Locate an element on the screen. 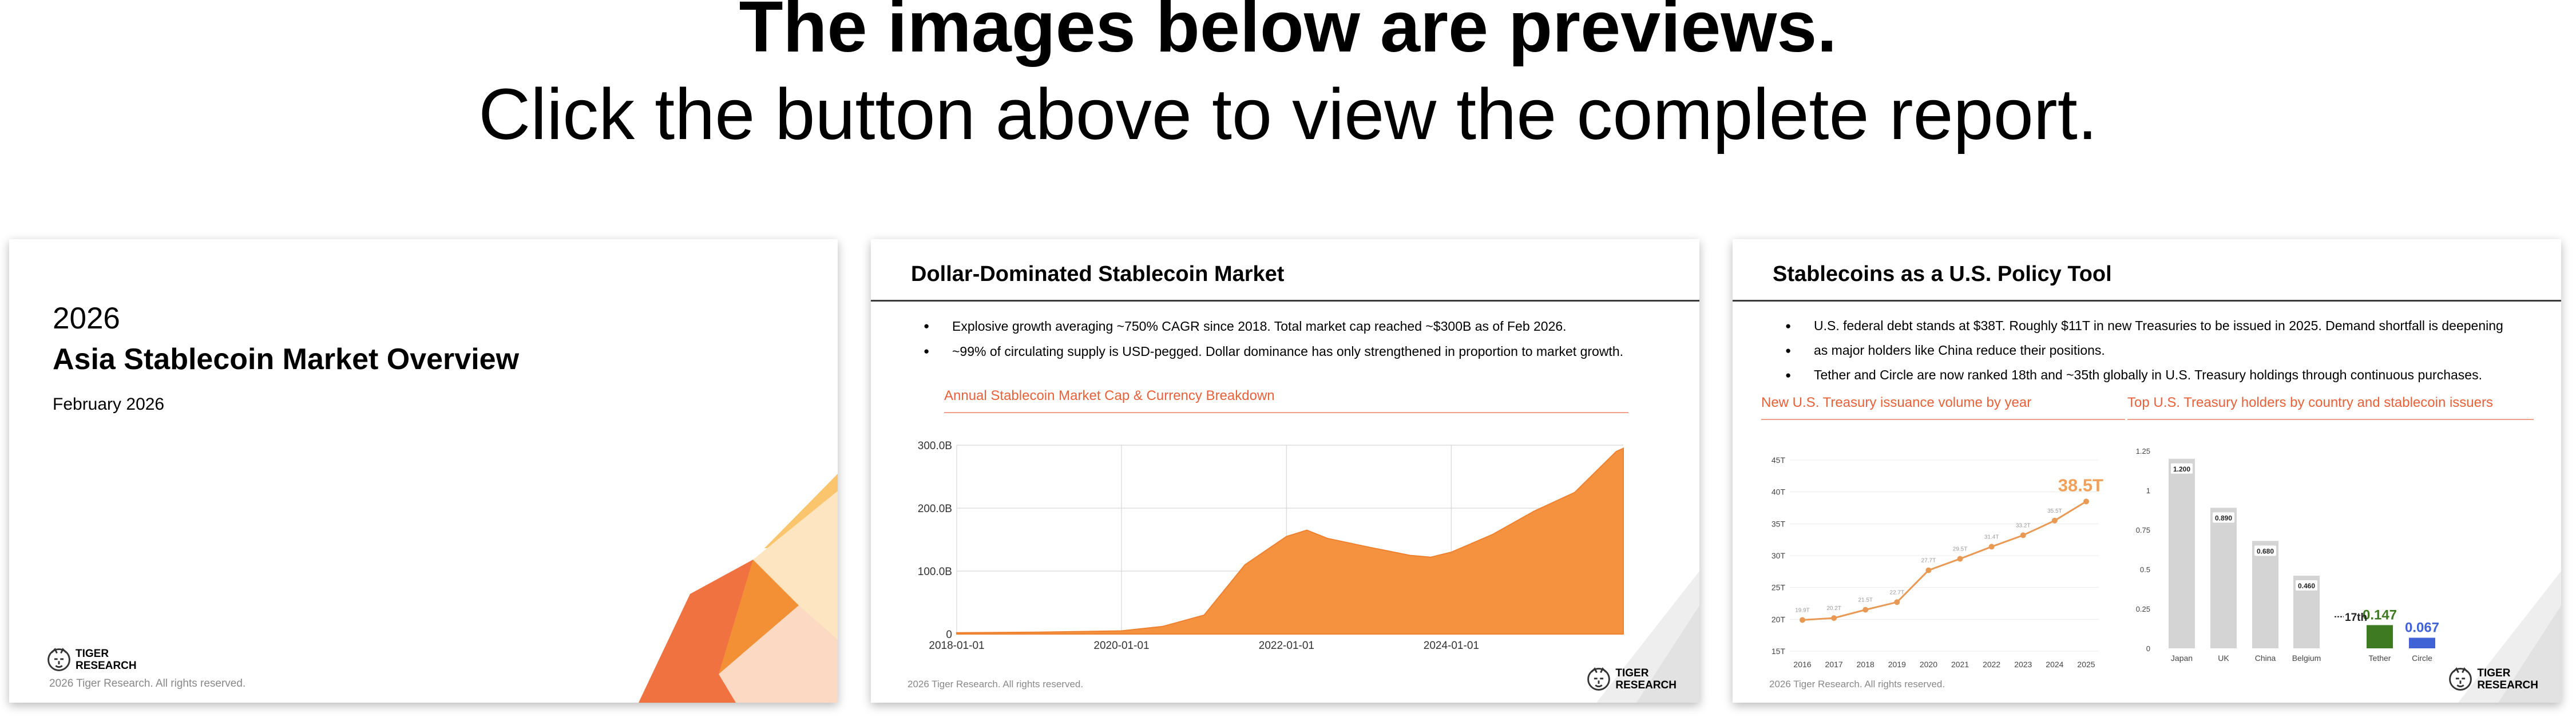 This screenshot has width=2576, height=721. y-tick-label: 0.25 is located at coordinates (2143, 609).